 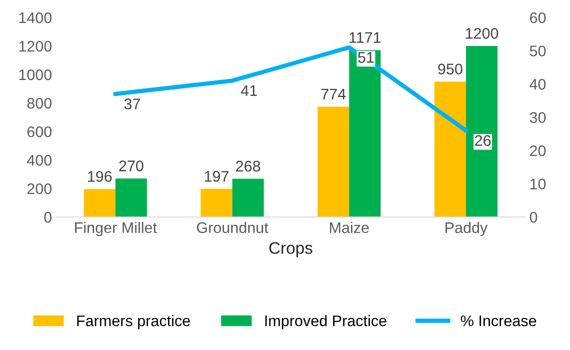 I want to click on x-tick-label: Groundnut, so click(x=232, y=228).